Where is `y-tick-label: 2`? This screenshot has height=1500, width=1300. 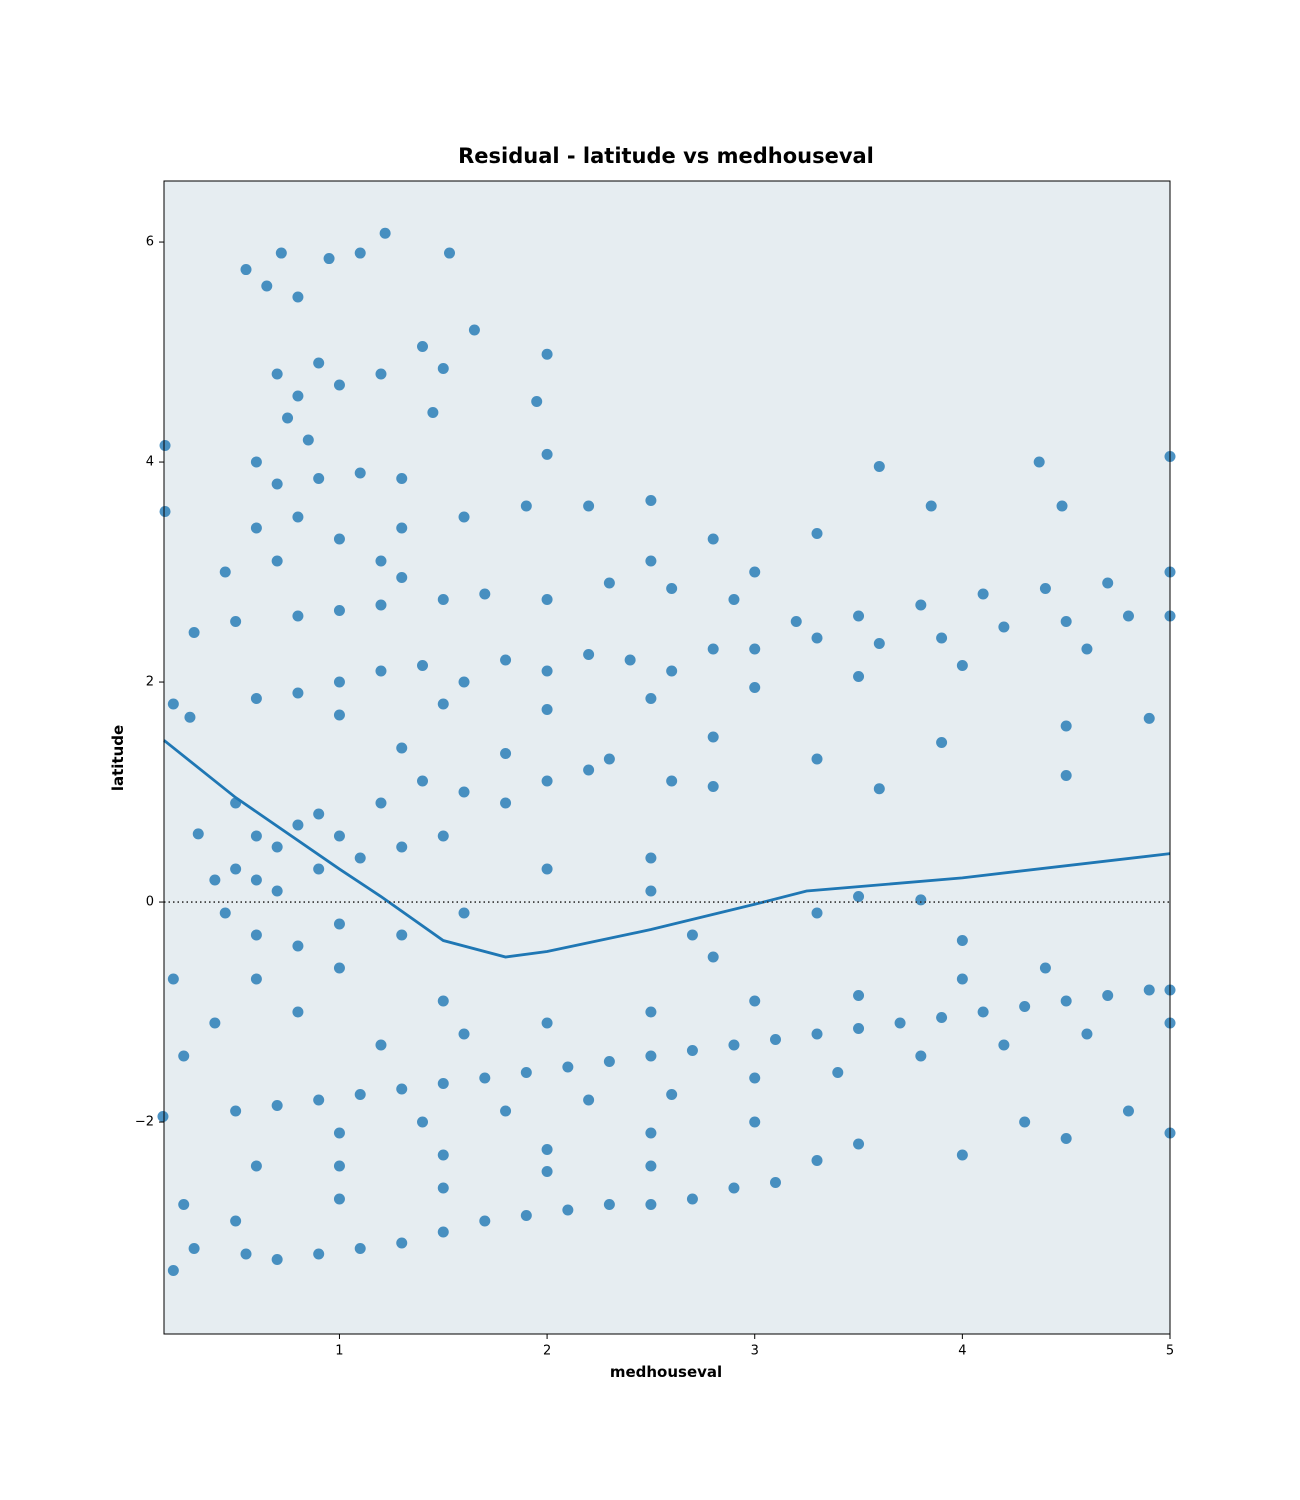 y-tick-label: 2 is located at coordinates (150, 682).